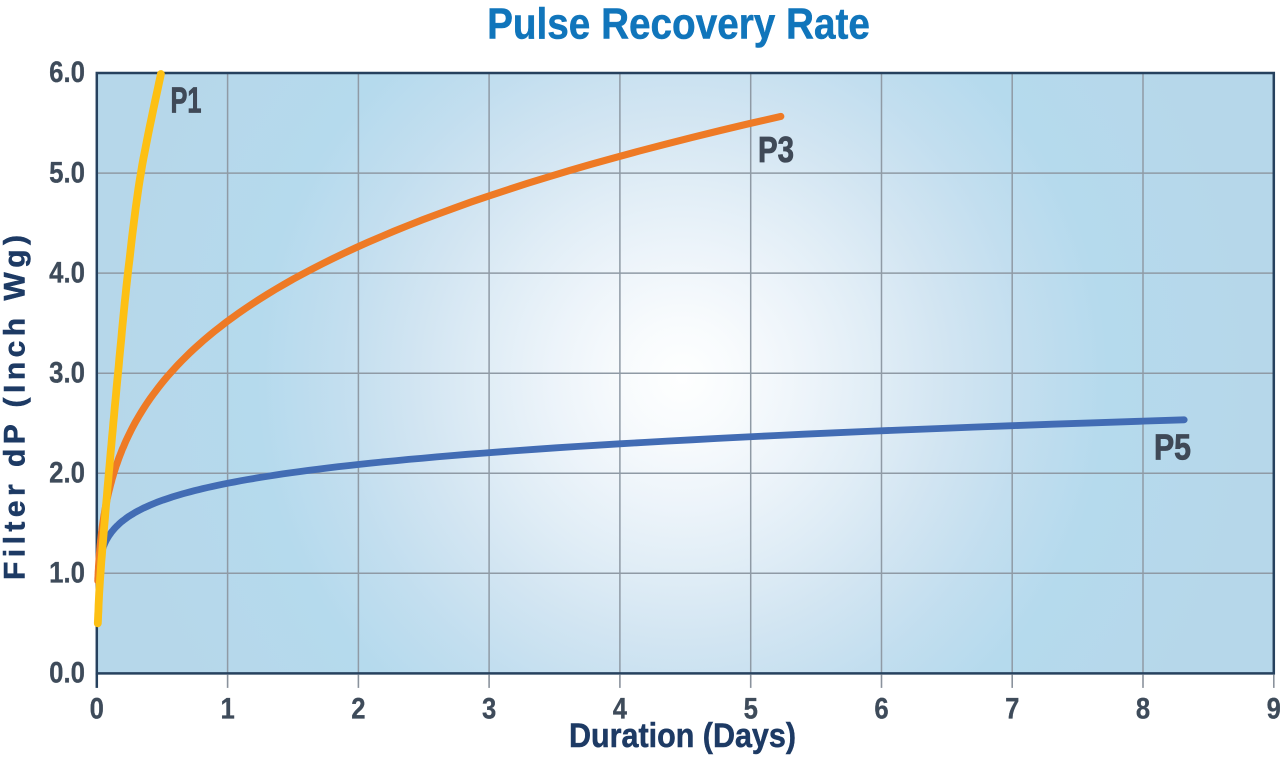  I want to click on svg-text: 7, so click(1012, 708).